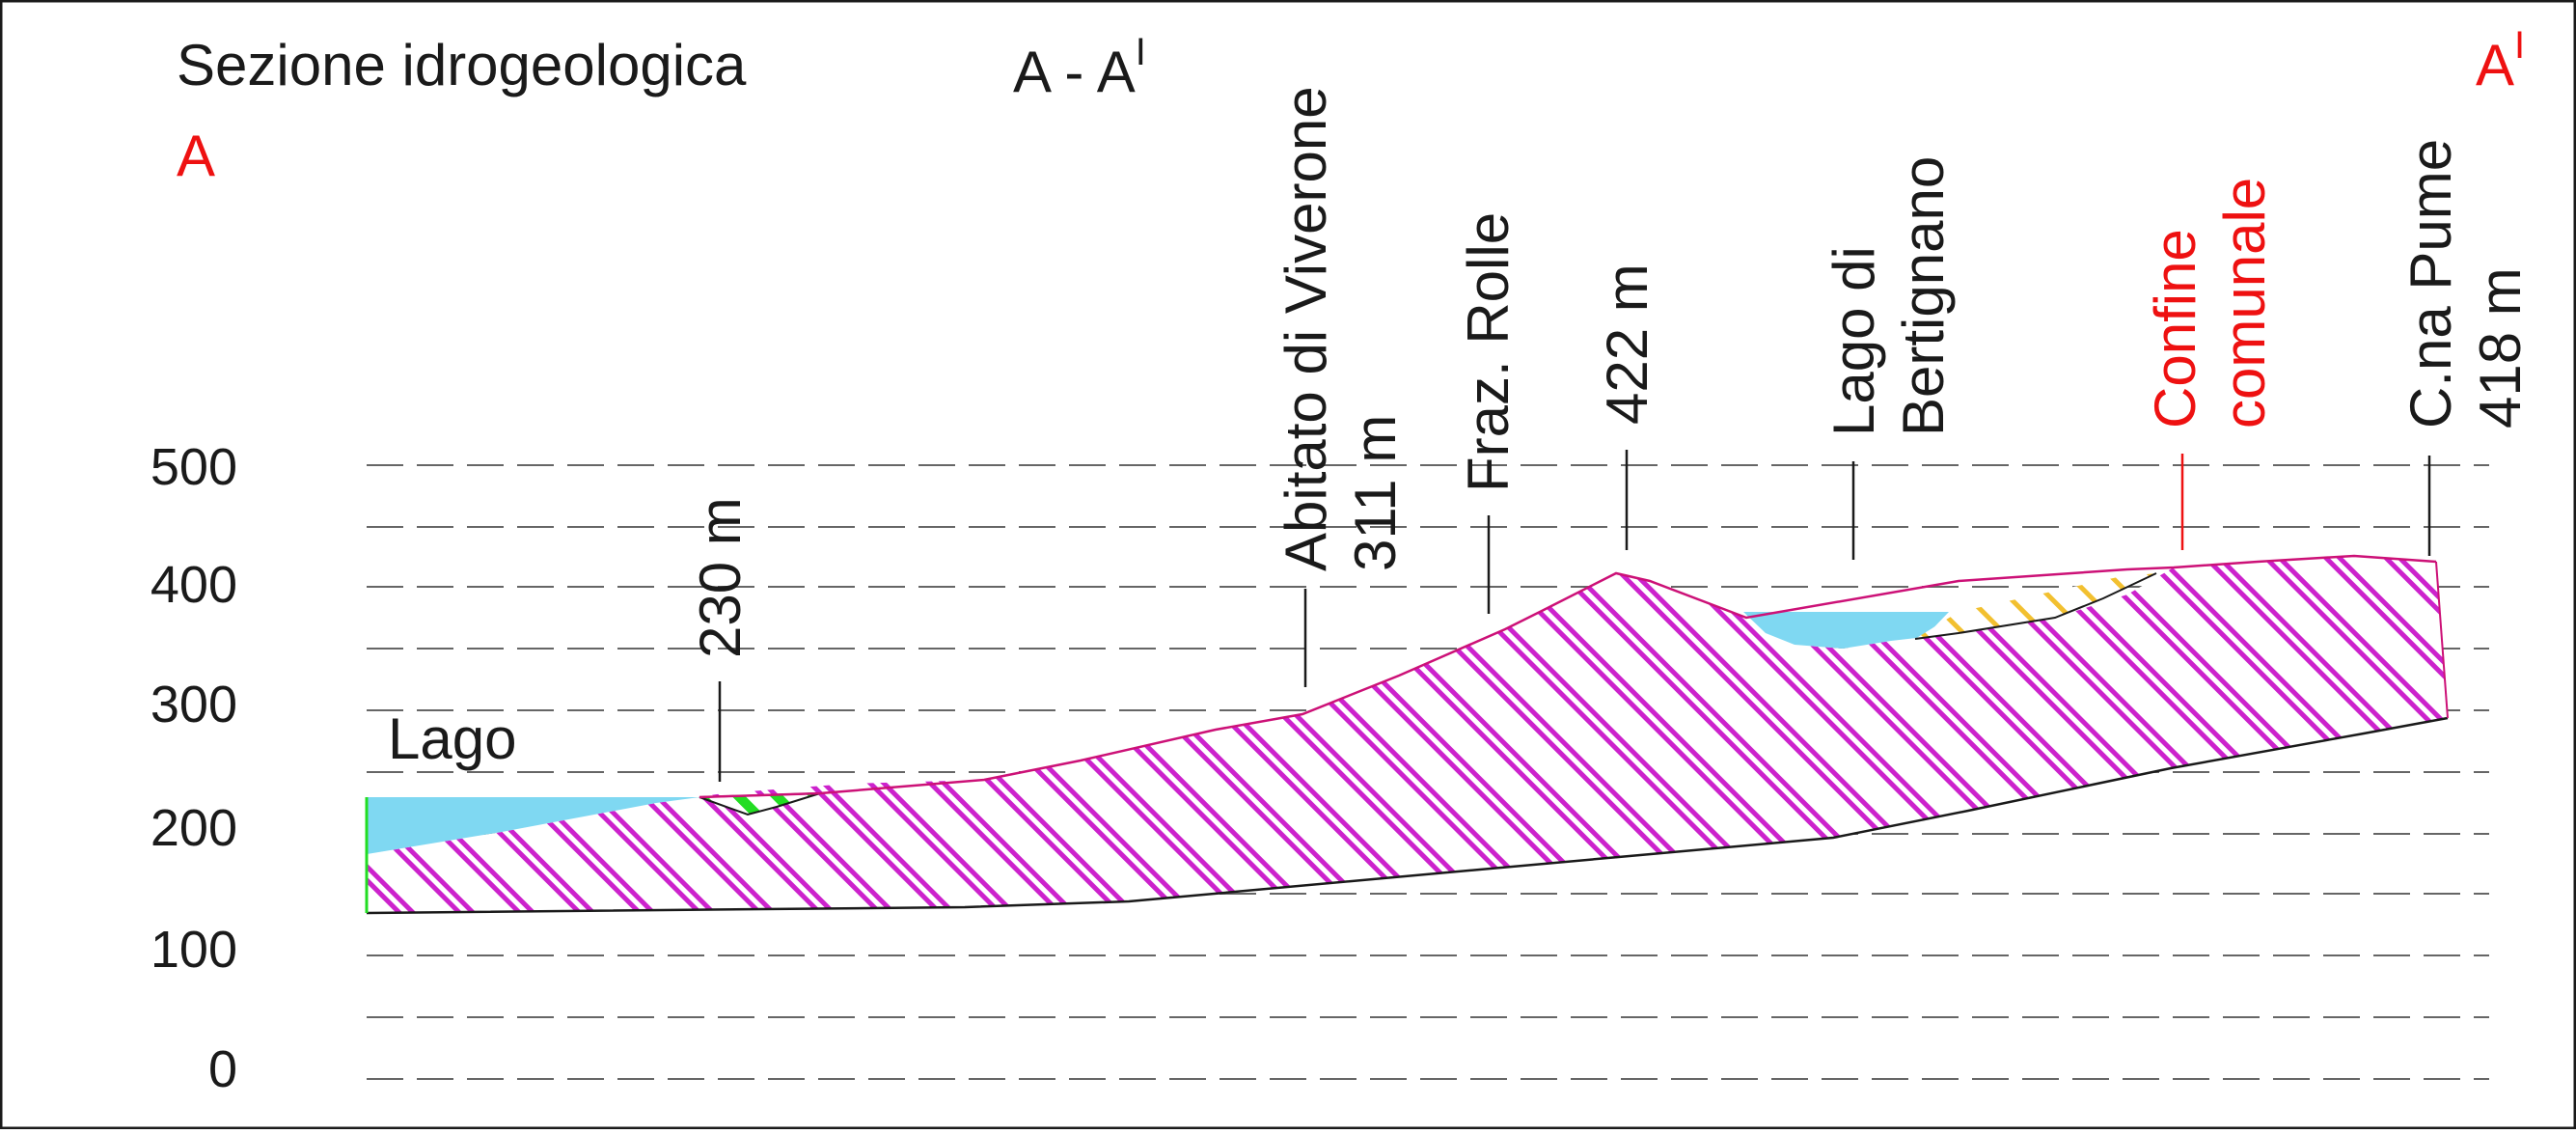 This screenshot has height=1134, width=2576. What do you see at coordinates (194, 704) in the screenshot?
I see `y-tick-300: 300` at bounding box center [194, 704].